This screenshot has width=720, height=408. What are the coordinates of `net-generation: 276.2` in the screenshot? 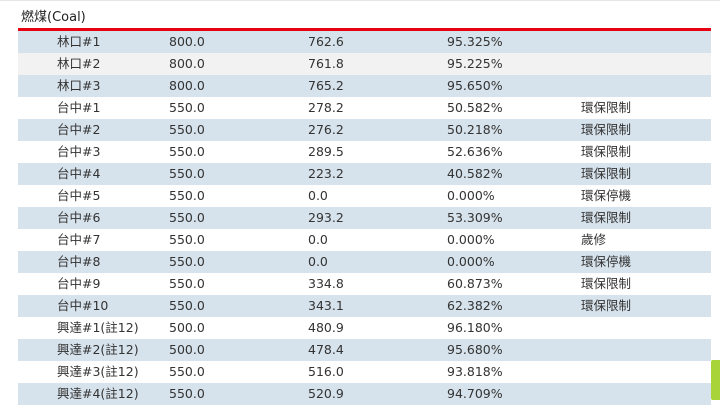 It's located at (326, 129).